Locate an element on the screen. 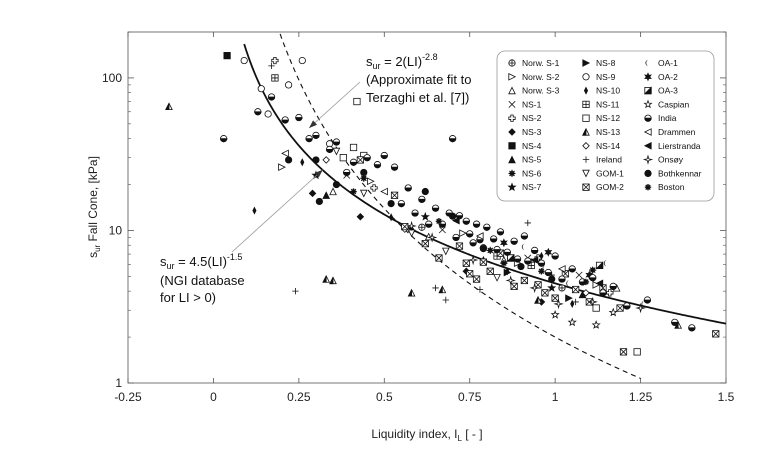 The height and width of the screenshot is (463, 779). legend-item: NS-13 is located at coordinates (601, 132).